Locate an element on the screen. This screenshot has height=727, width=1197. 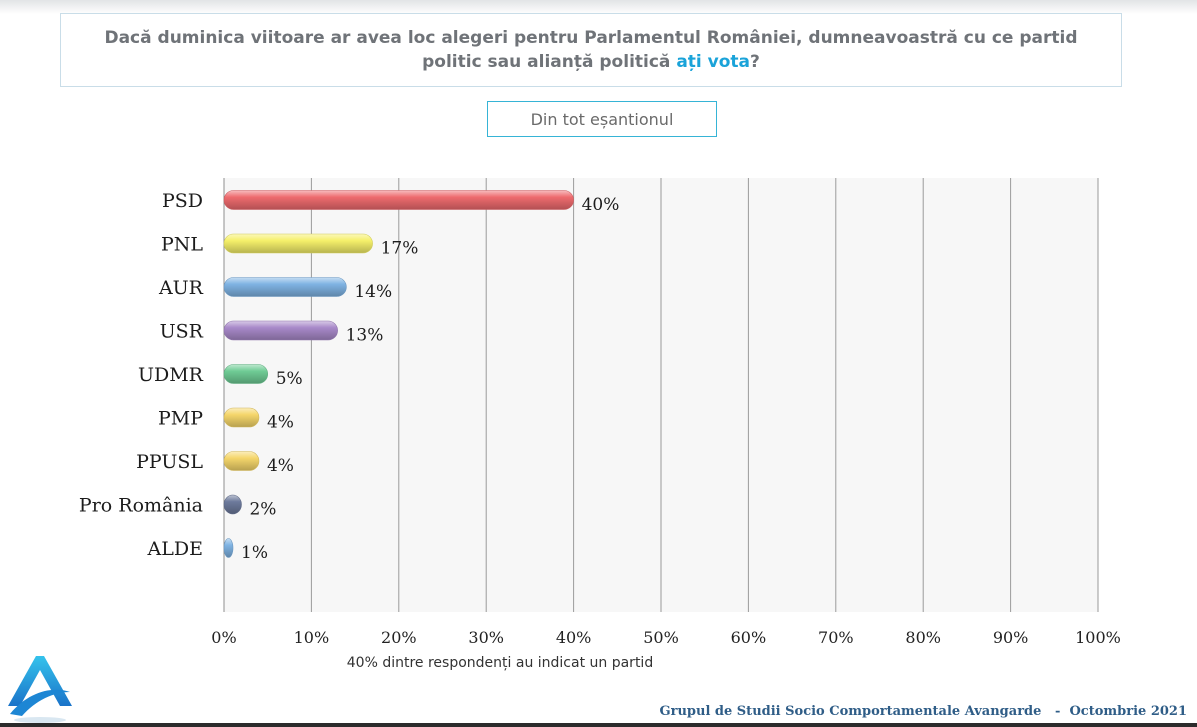
x-tick-label: 40% is located at coordinates (574, 637).